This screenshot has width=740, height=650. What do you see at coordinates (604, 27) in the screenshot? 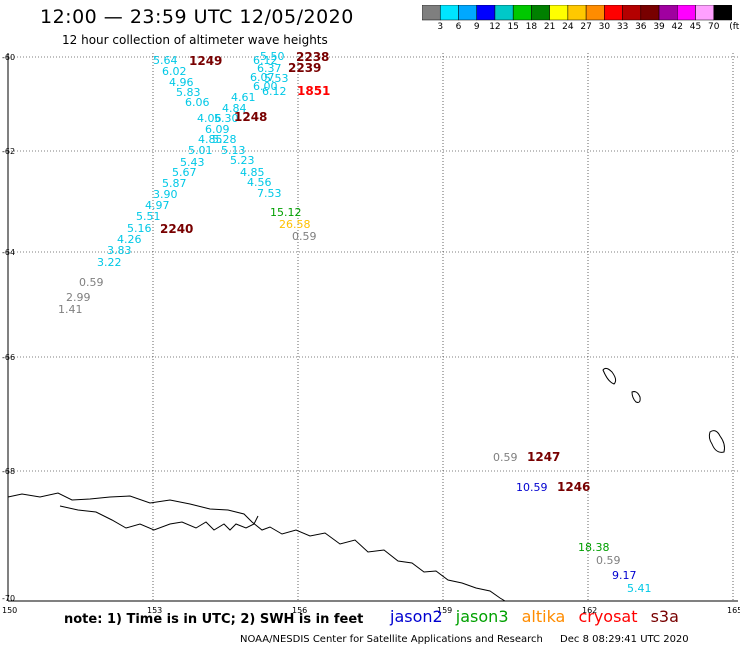
I see `color-scale-label: 30` at bounding box center [604, 27].